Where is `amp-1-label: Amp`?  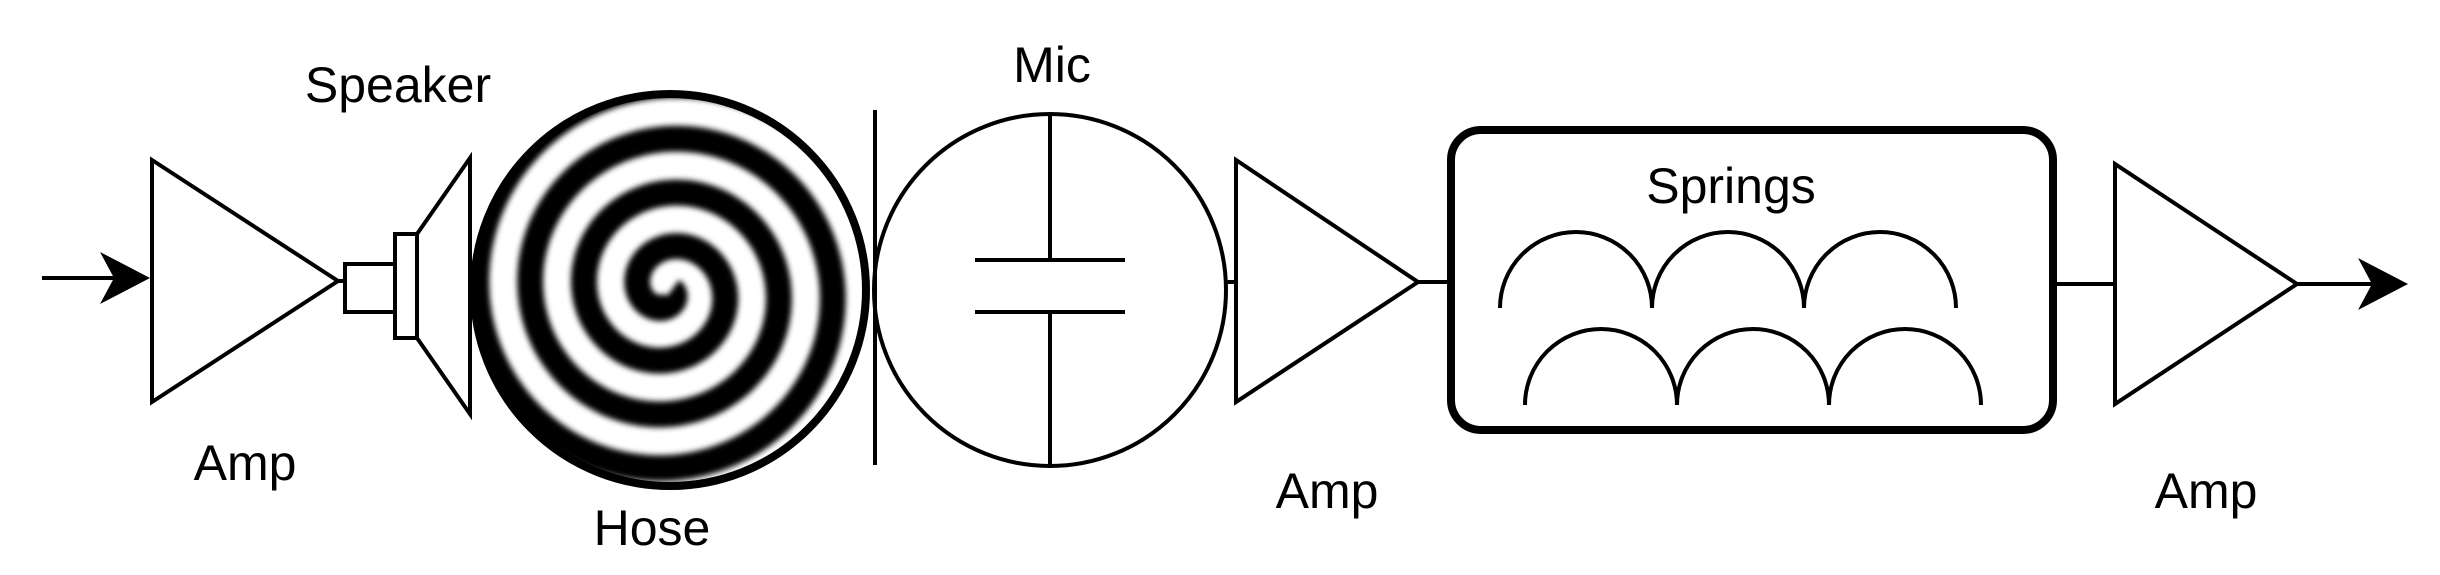
amp-1-label: Amp is located at coordinates (245, 463).